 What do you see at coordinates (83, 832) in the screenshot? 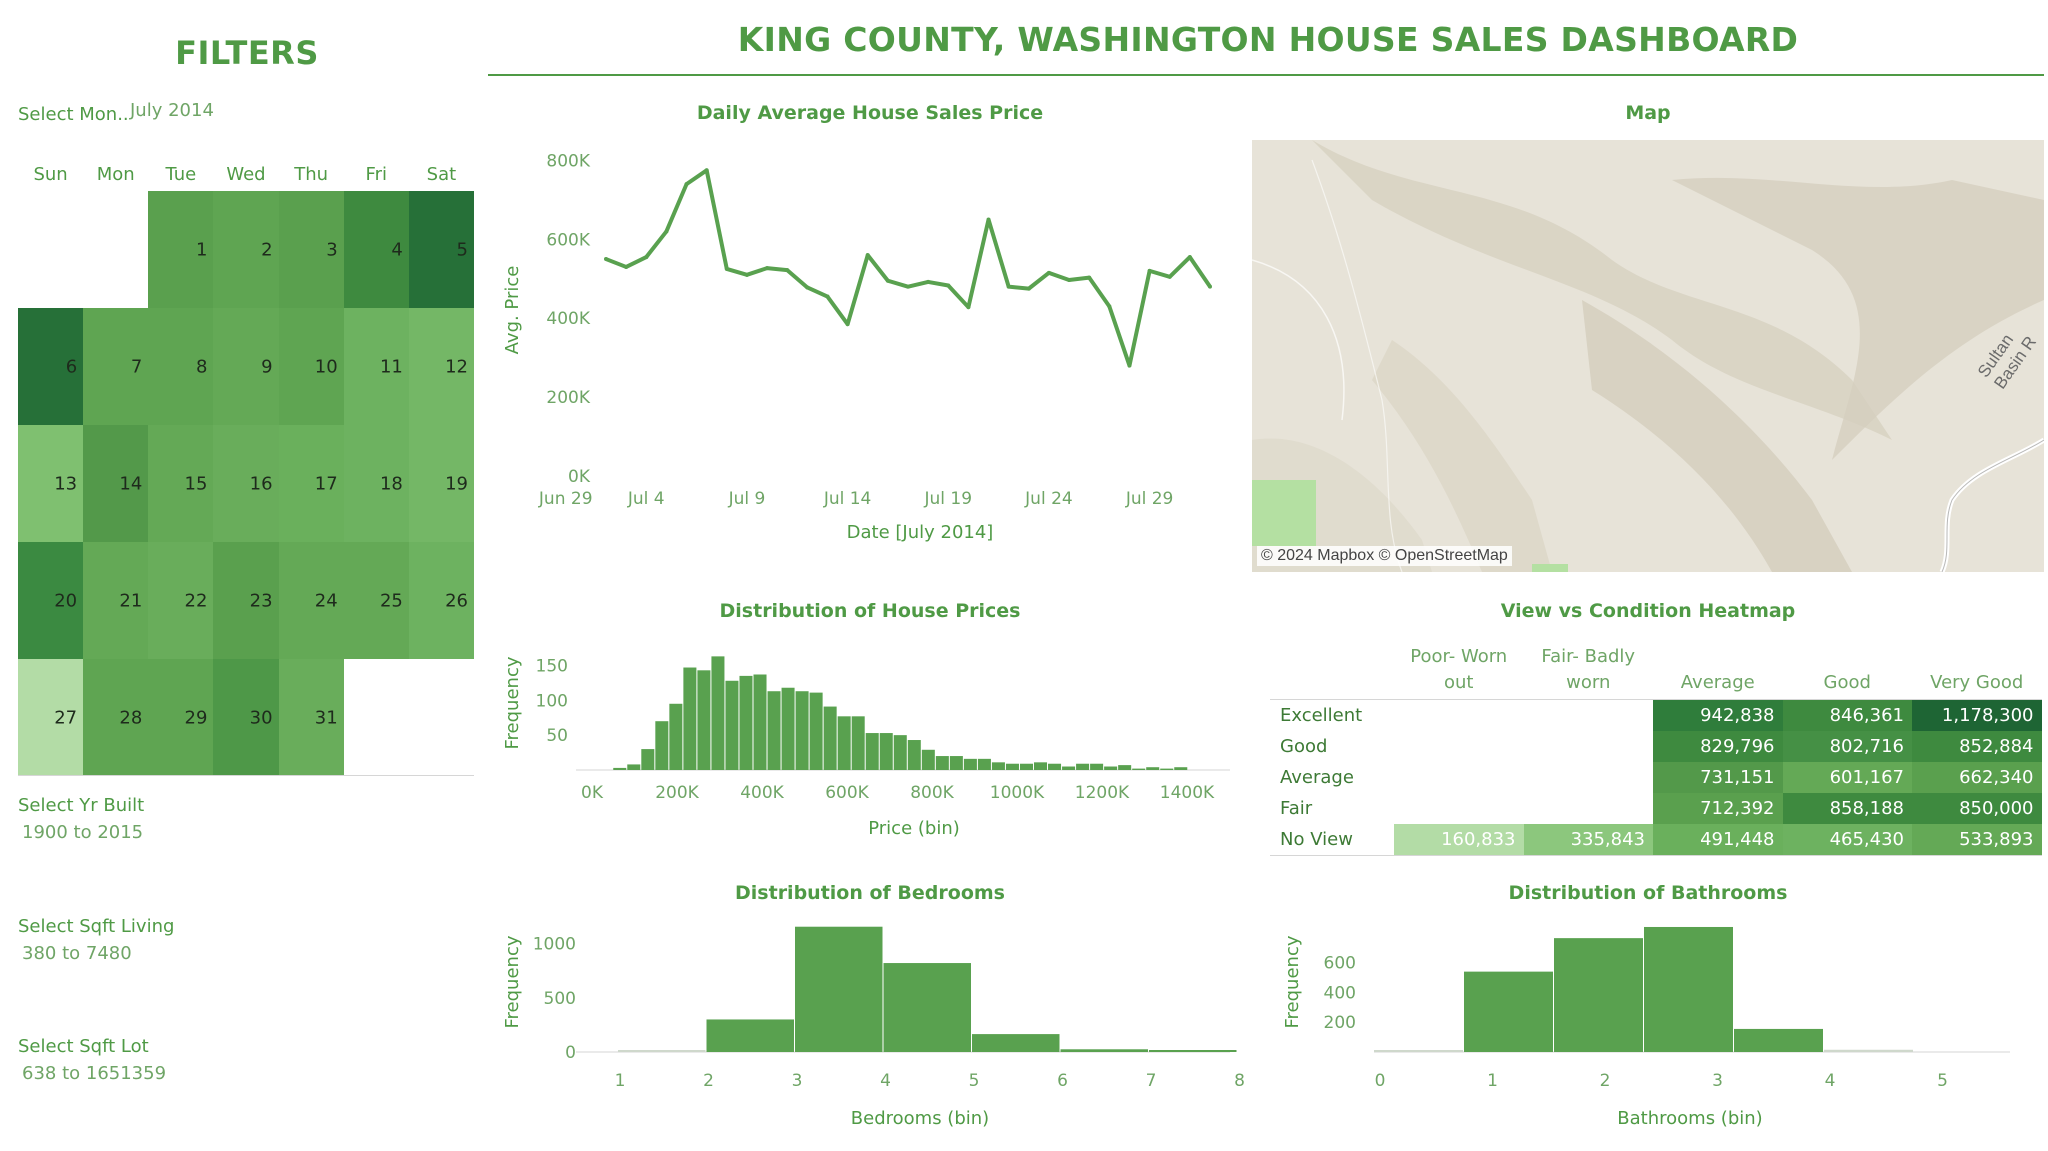
I see `yr-built-filter-value: 1900 to 2015` at bounding box center [83, 832].